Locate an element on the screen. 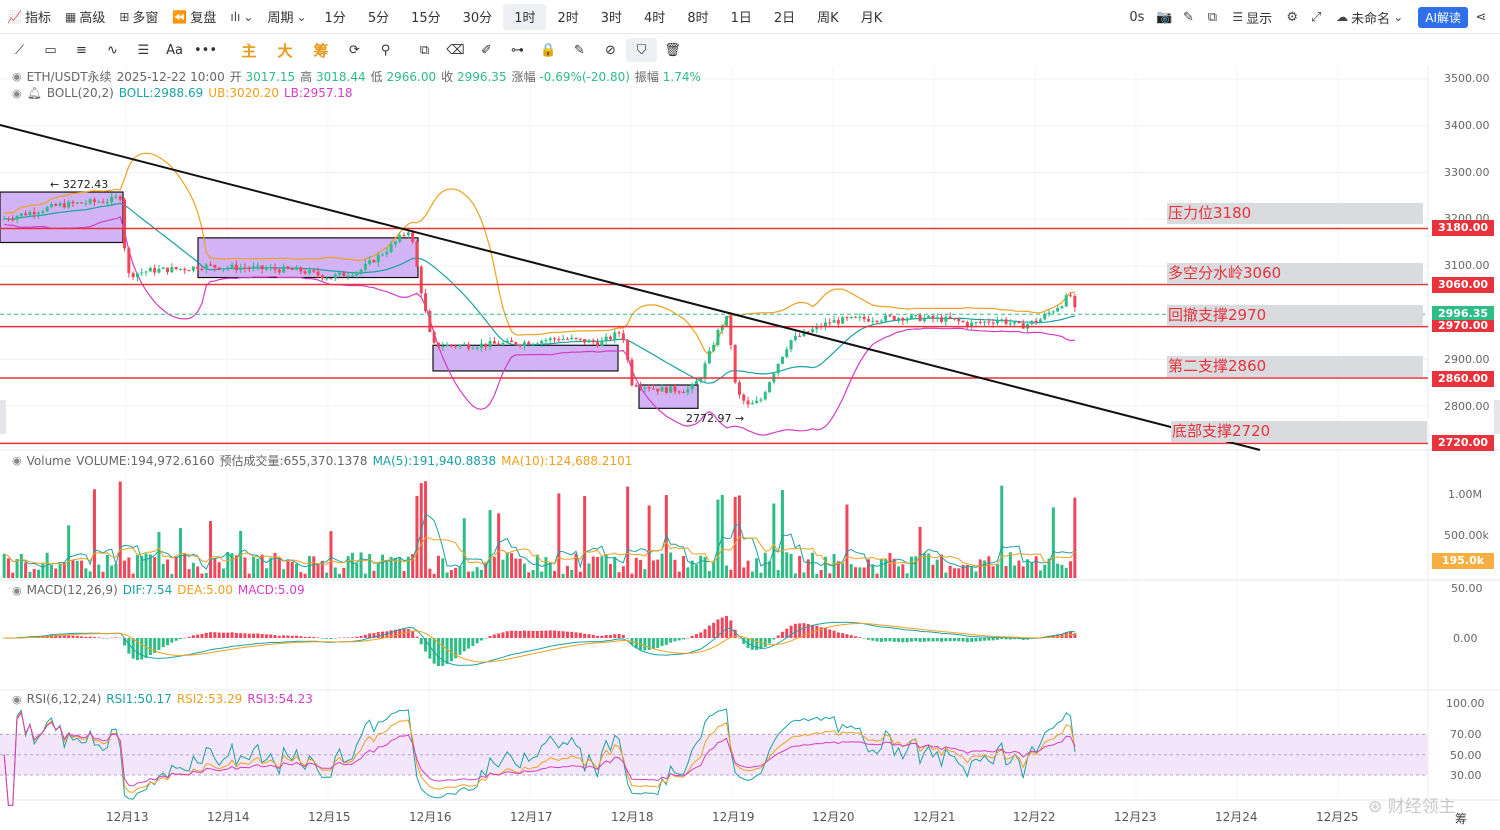  timeframe-2h: 2时 is located at coordinates (568, 18).